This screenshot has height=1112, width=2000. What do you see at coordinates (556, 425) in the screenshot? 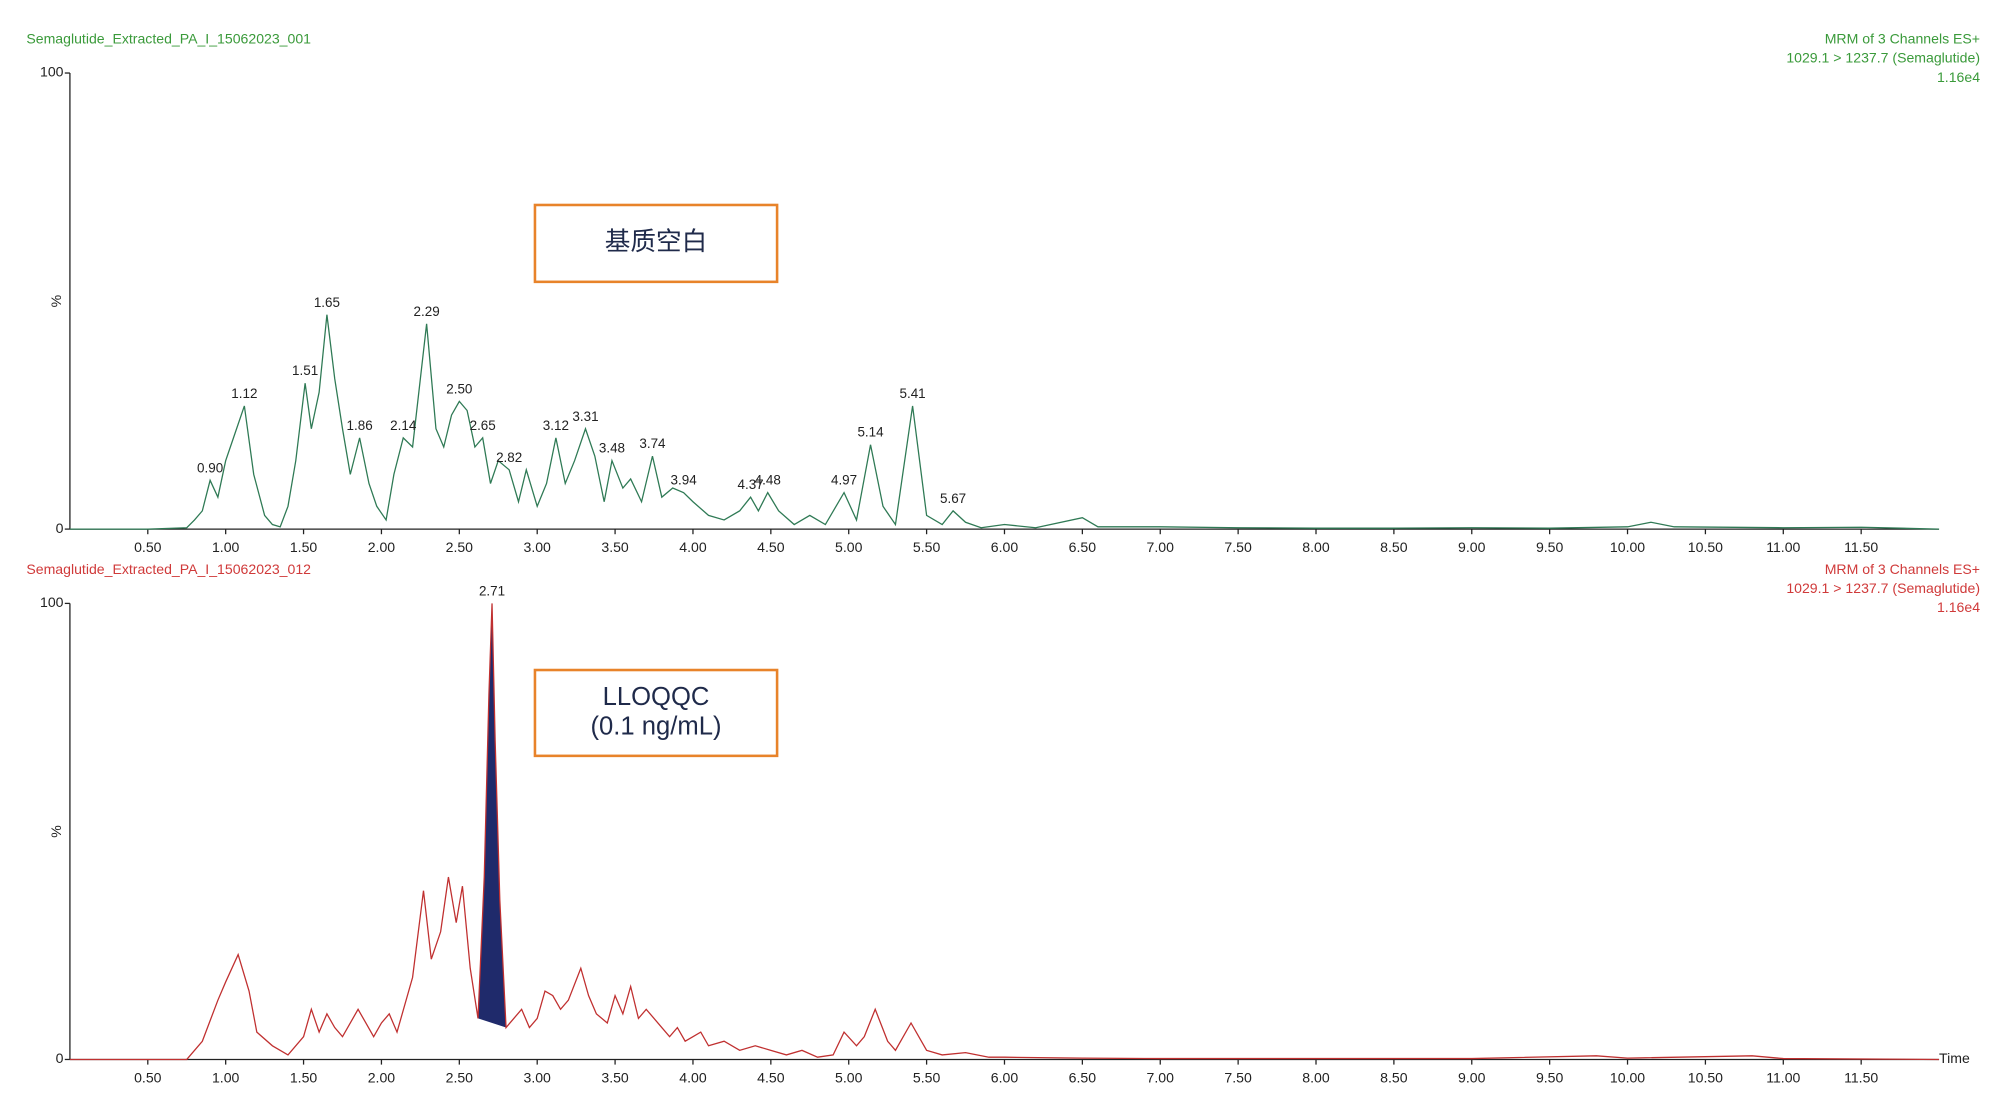
I see `peak-label: 3.12` at bounding box center [556, 425].